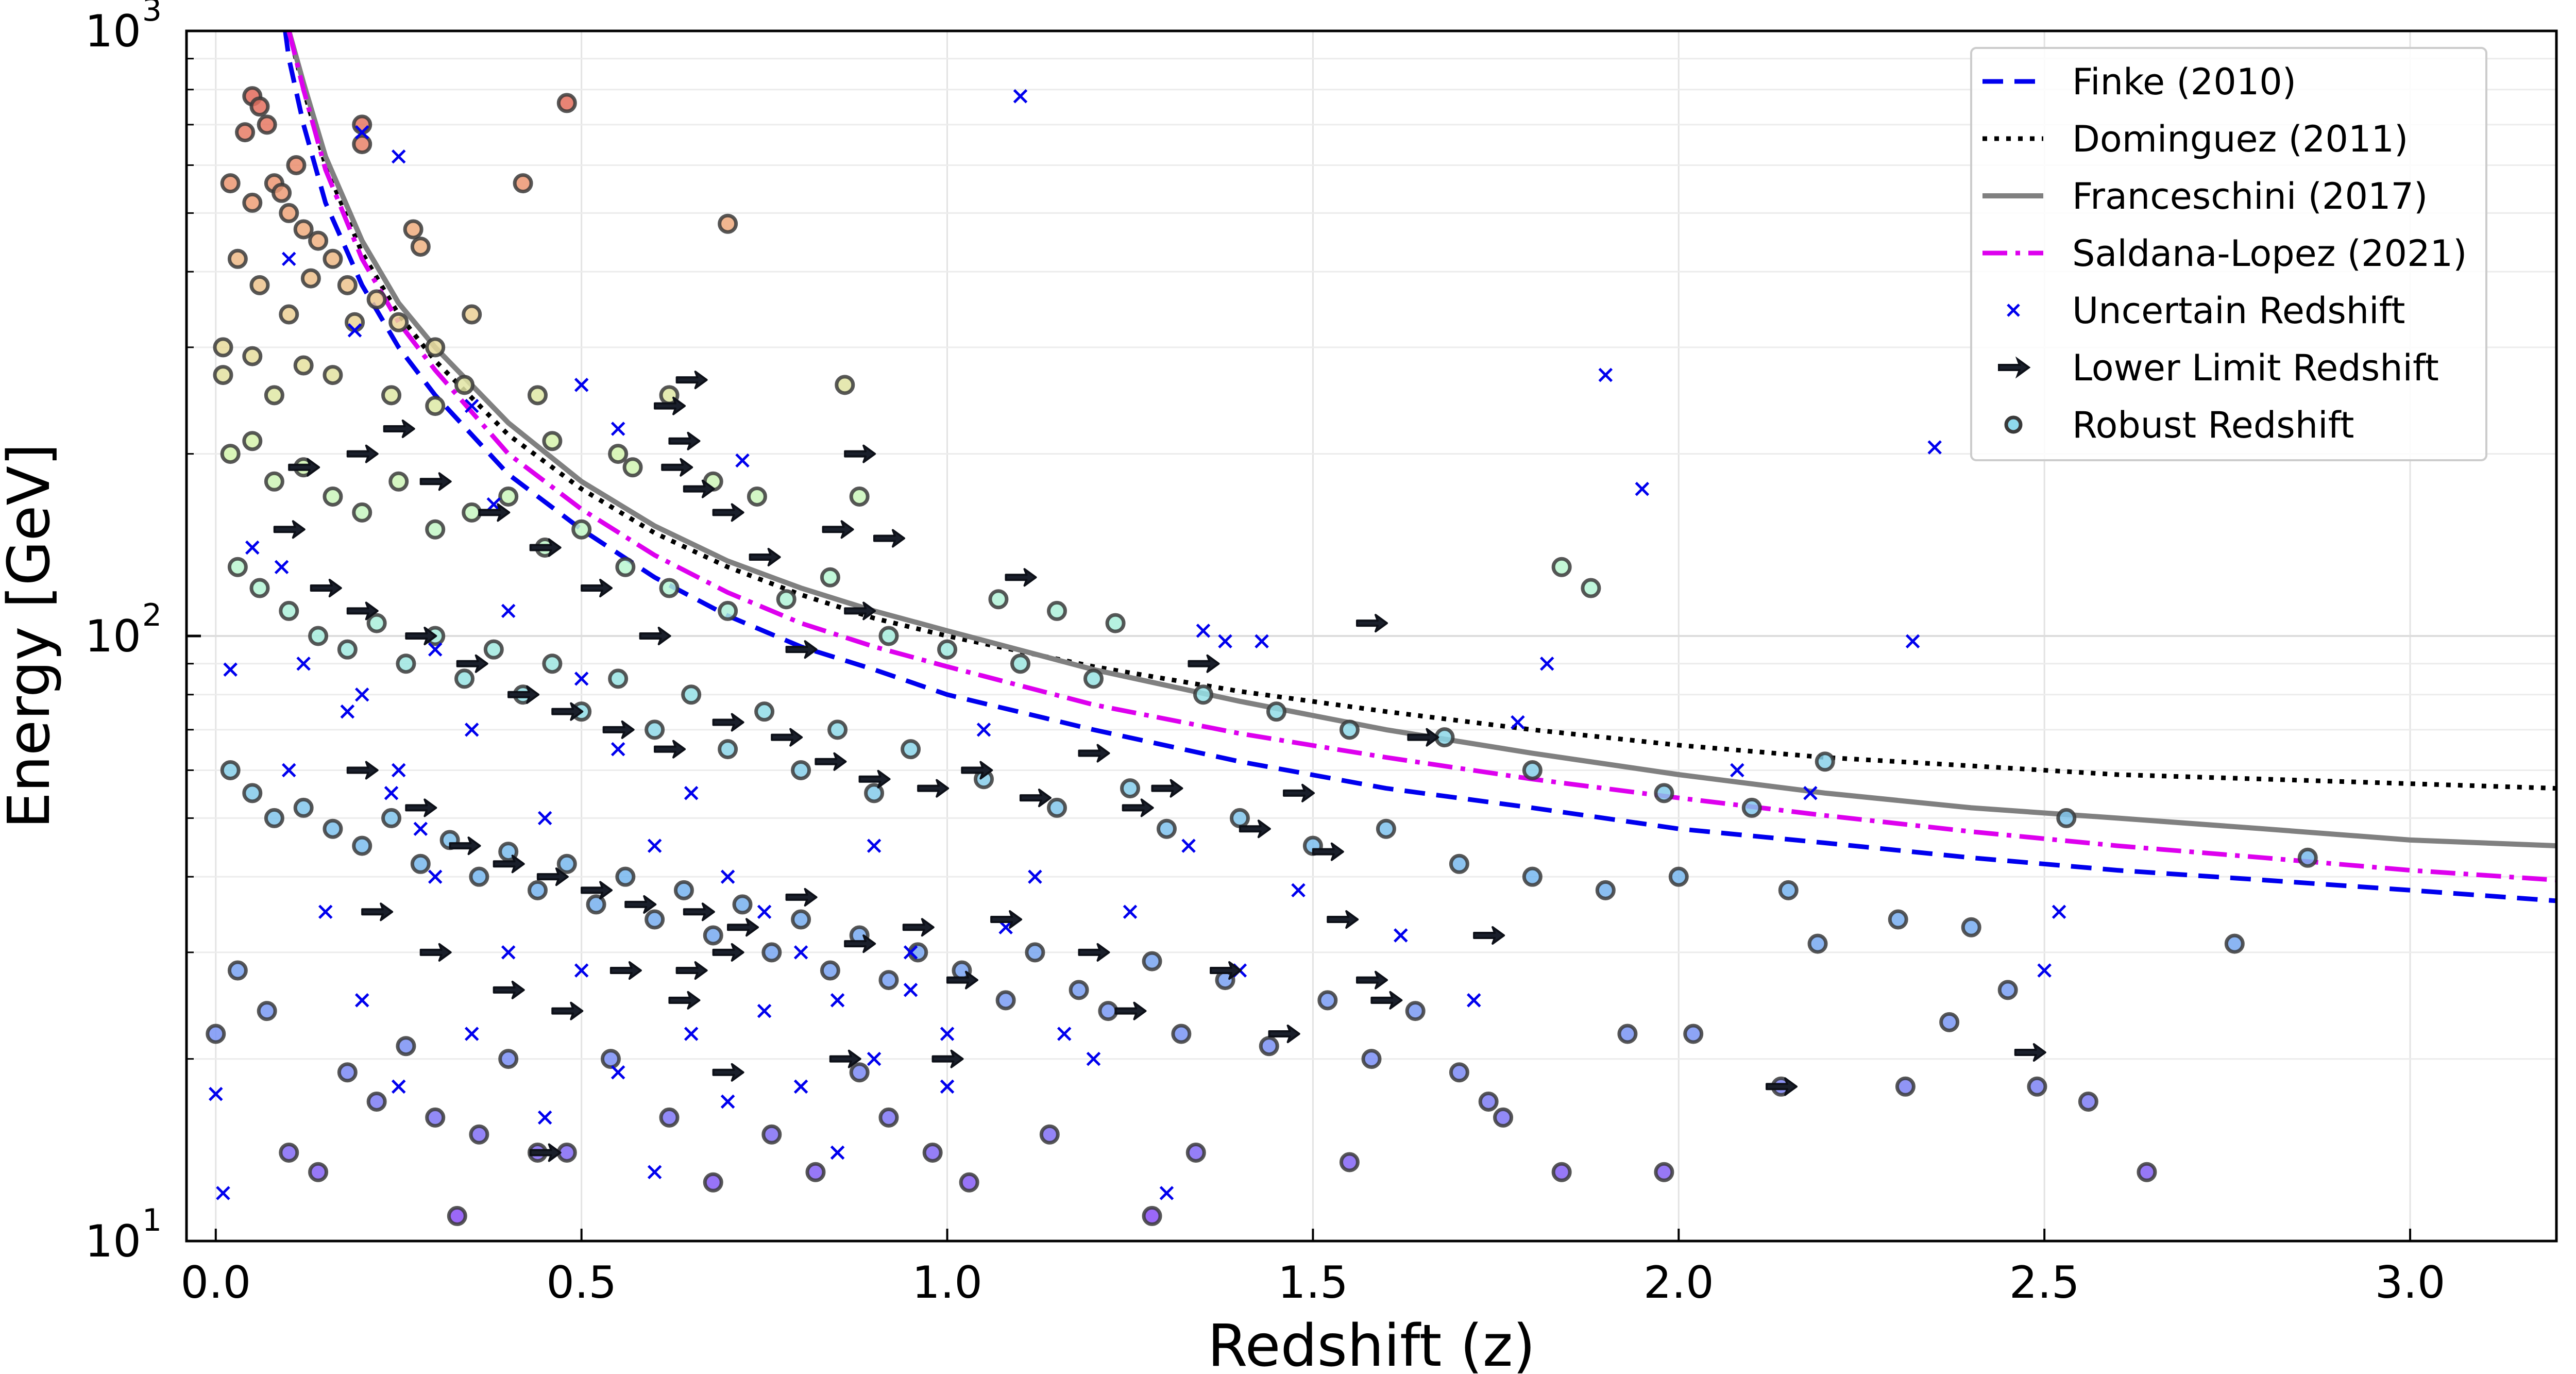 The height and width of the screenshot is (1374, 2576). Describe the element at coordinates (2240, 139) in the screenshot. I see `legend-label: Dominguez (2011)` at that location.